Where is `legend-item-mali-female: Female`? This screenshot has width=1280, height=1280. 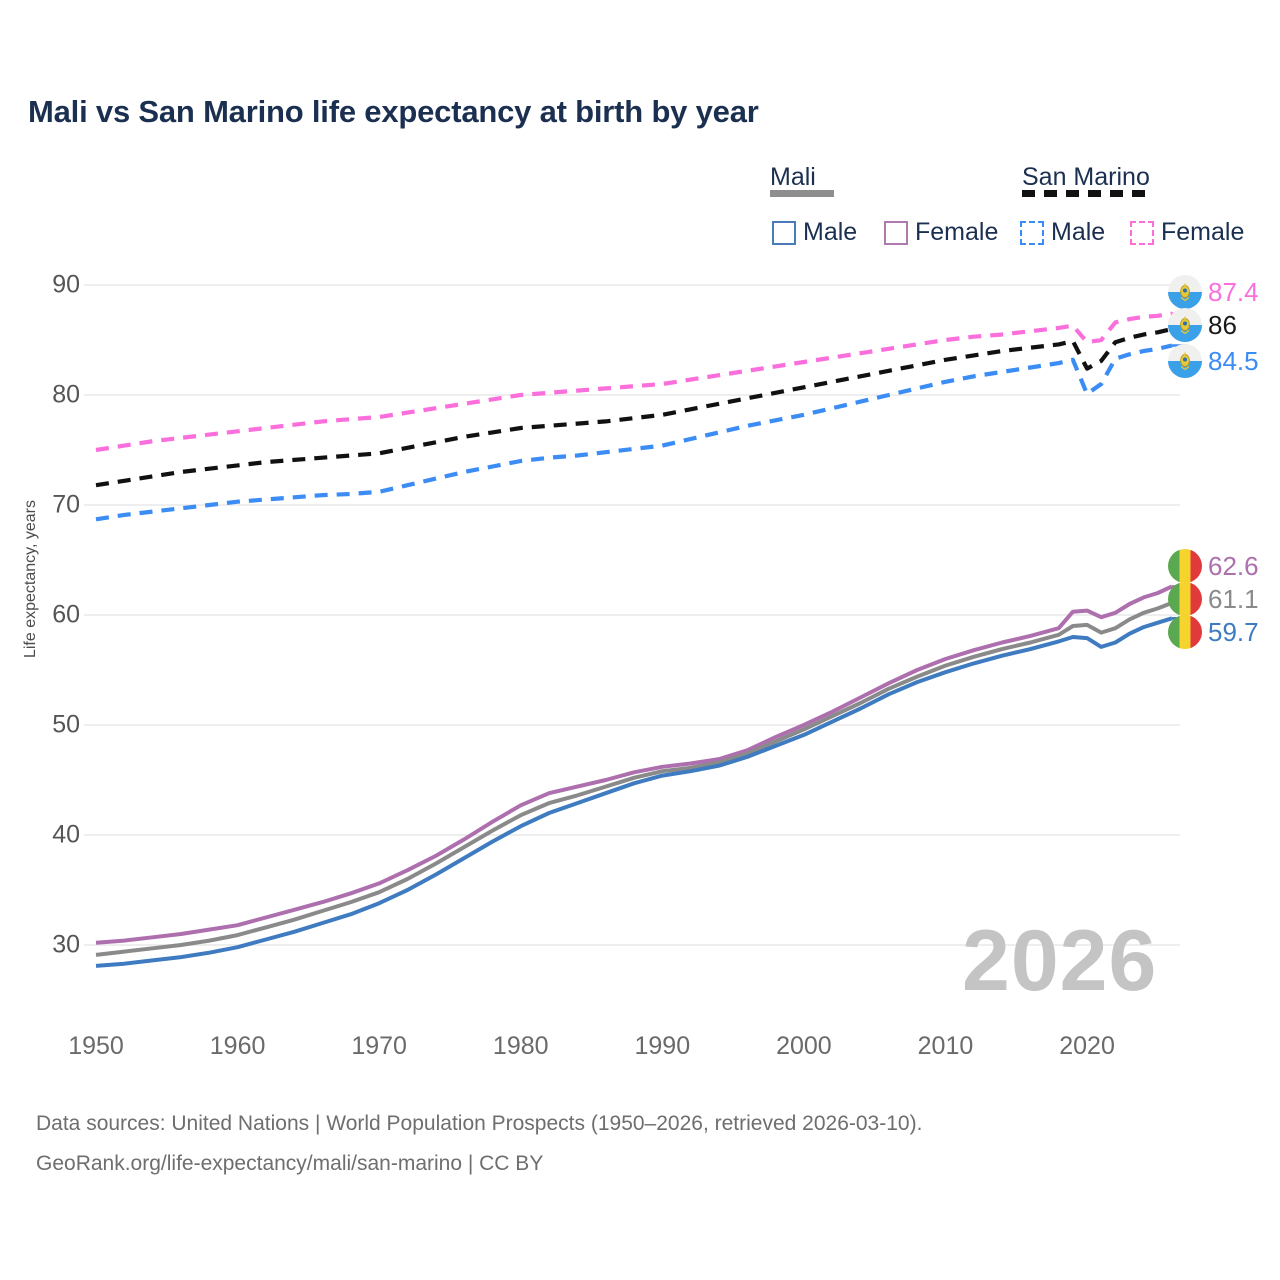 legend-item-mali-female: Female is located at coordinates (941, 232).